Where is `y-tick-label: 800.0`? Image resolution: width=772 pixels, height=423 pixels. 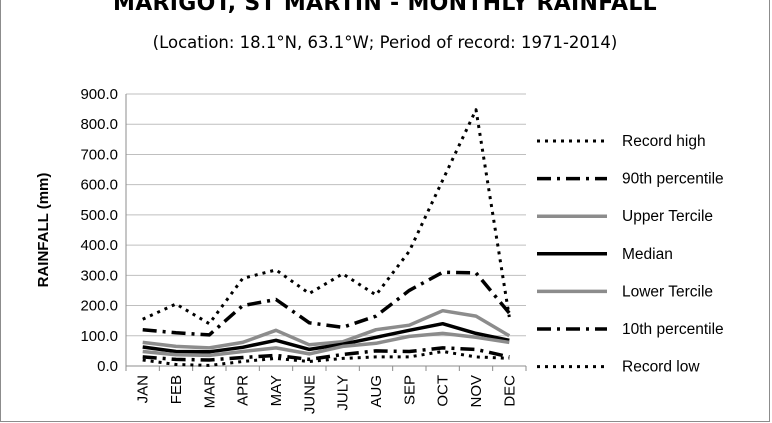 y-tick-label: 800.0 is located at coordinates (99, 124).